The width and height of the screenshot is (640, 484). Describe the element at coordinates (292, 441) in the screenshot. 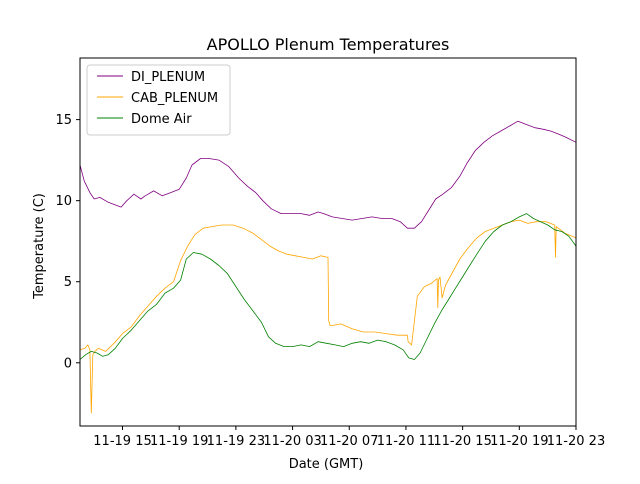

I see `x-tick-label: 11-20 03` at that location.